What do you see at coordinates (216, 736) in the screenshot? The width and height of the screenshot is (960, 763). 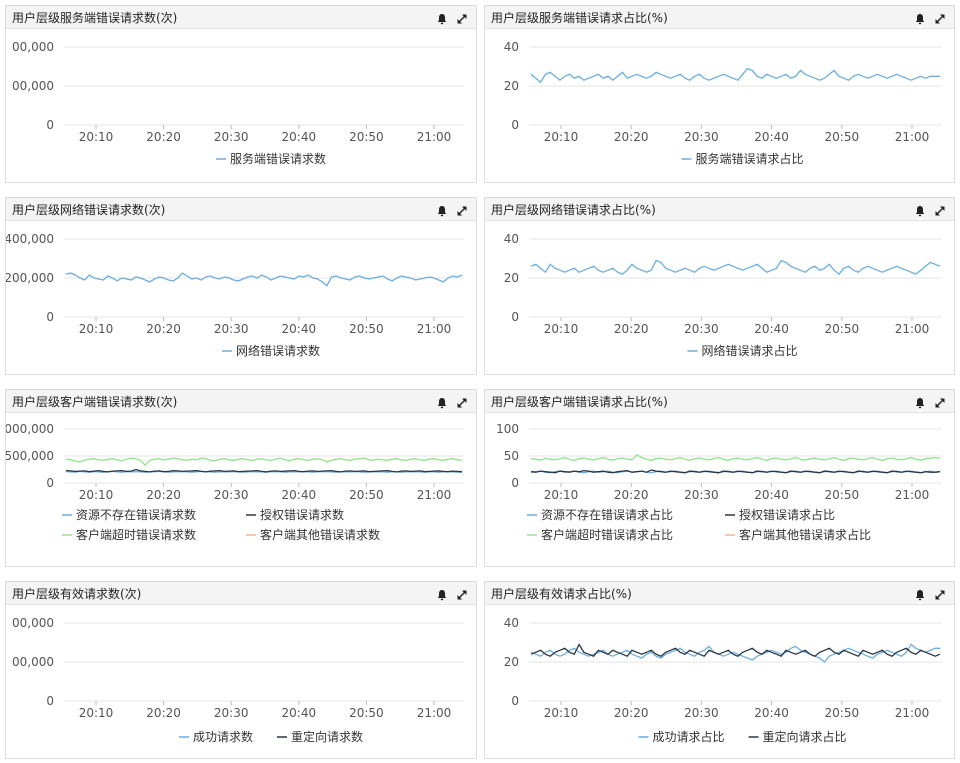 I see `legend-item: 成功请求数` at bounding box center [216, 736].